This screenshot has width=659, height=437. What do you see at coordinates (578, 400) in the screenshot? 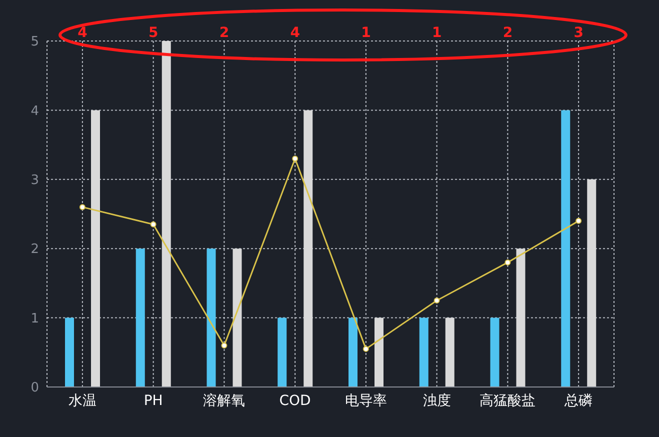
I see `x-tick-label: 总磷` at bounding box center [578, 400].